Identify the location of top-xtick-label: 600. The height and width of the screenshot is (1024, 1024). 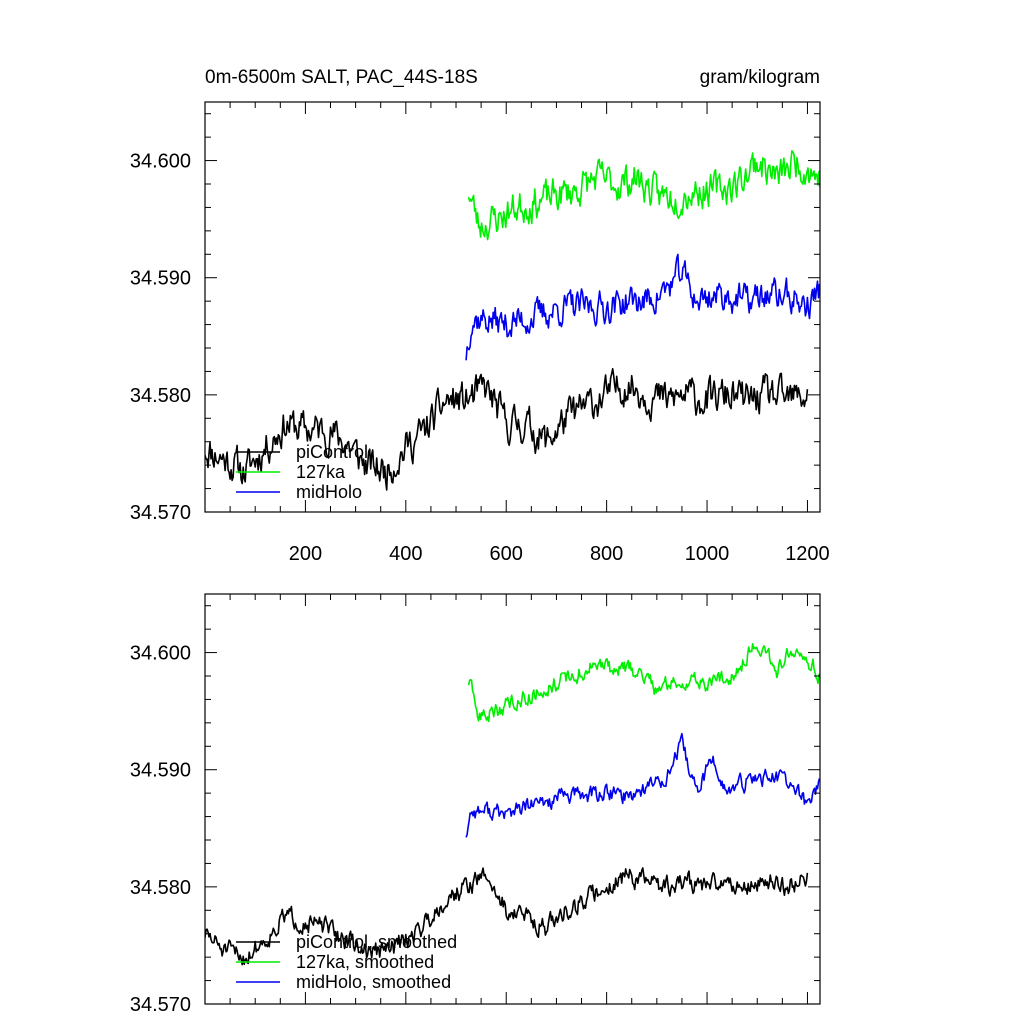
(506, 554).